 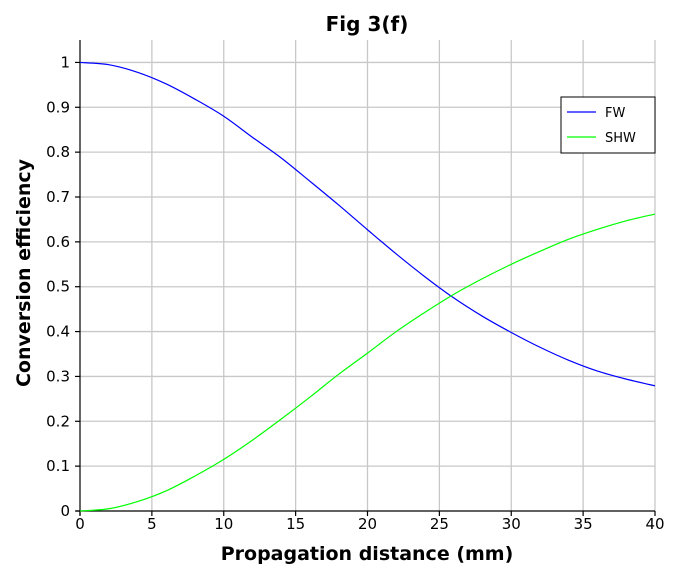 What do you see at coordinates (65, 511) in the screenshot?
I see `y-tick-label-0: 0` at bounding box center [65, 511].